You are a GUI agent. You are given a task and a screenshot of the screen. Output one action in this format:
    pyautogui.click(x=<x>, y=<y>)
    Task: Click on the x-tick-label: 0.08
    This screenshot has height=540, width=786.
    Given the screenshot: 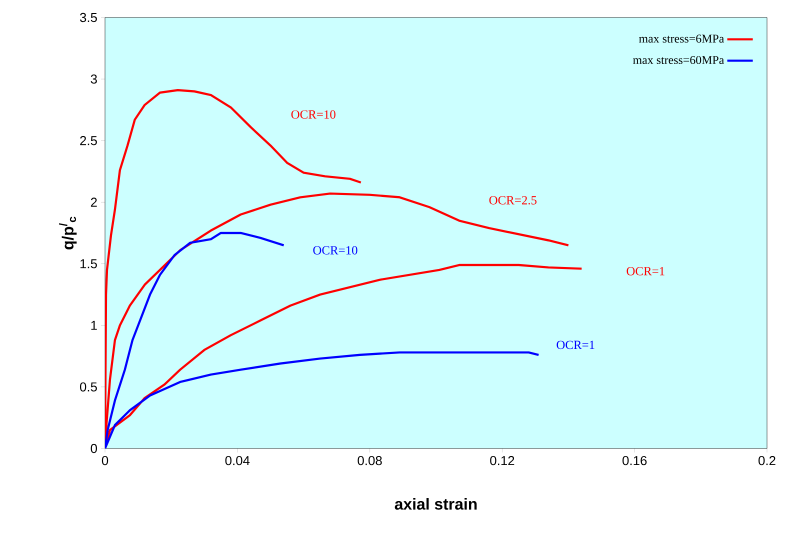 What is the action you would take?
    pyautogui.click(x=370, y=461)
    